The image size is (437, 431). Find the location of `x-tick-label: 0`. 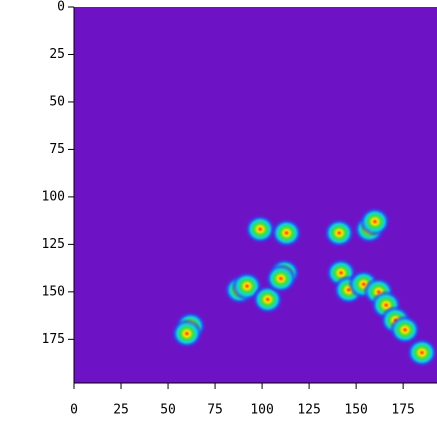

x-tick-label: 0 is located at coordinates (74, 410).